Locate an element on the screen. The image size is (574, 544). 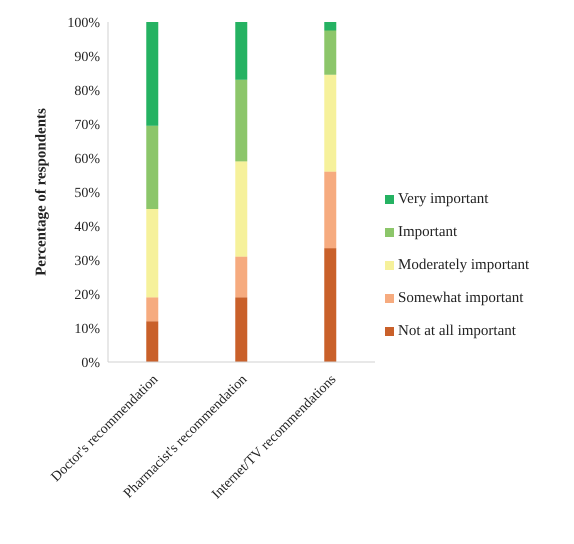
y-tick-label: 70% is located at coordinates (87, 125).